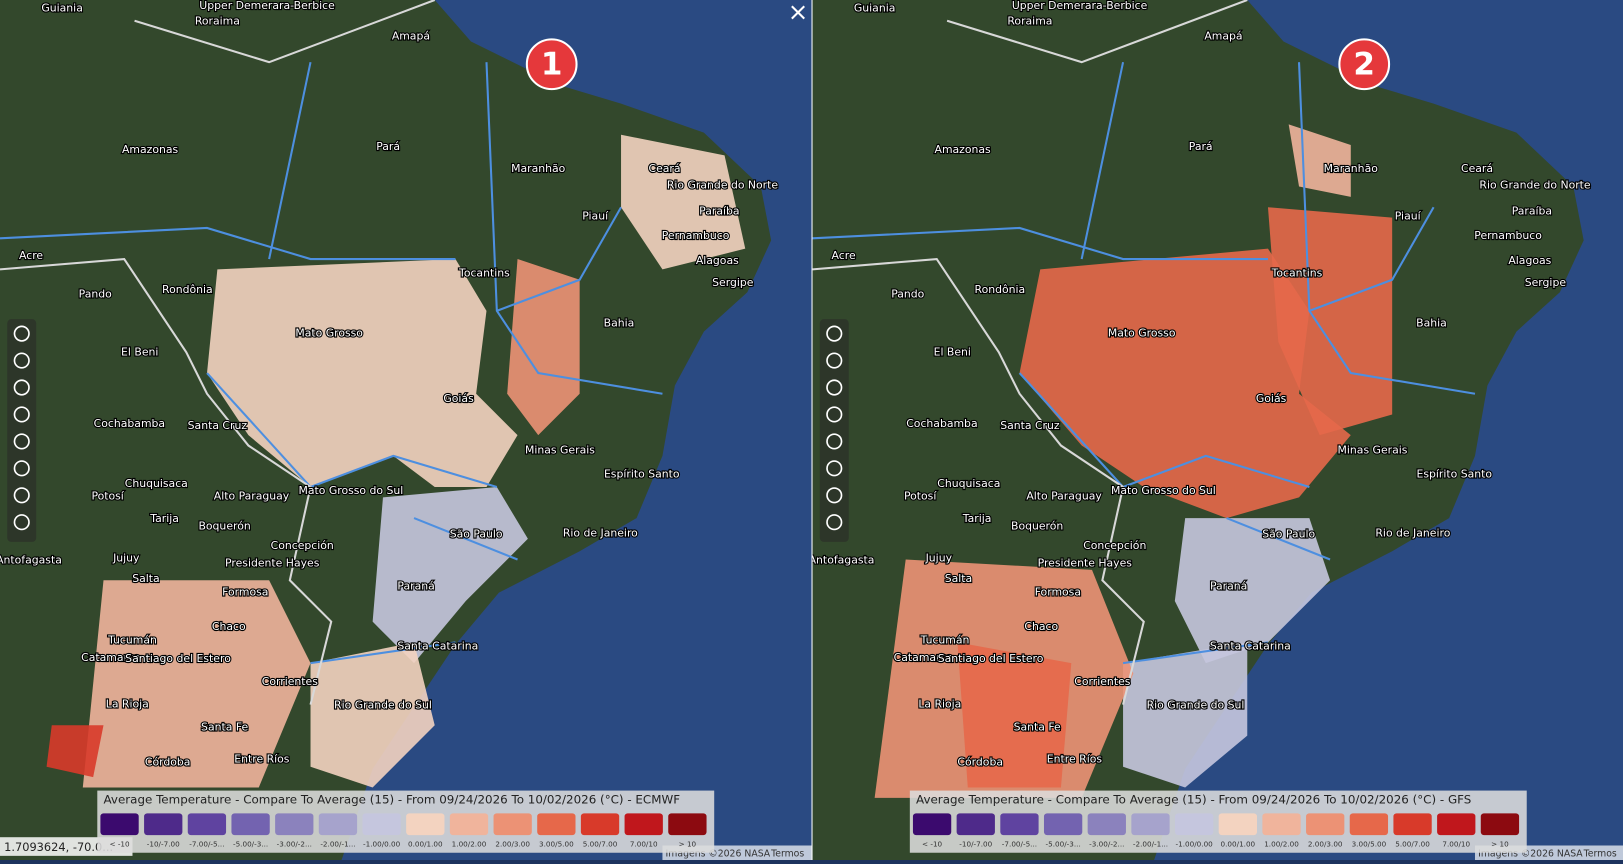  Describe the element at coordinates (224, 525) in the screenshot. I see `place-label: Boquerón` at that location.